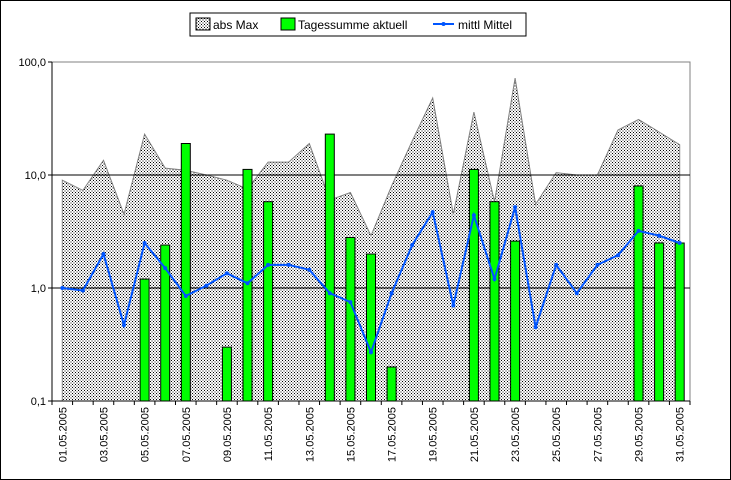  I want to click on y-tick-label: 10,0, so click(35, 176).